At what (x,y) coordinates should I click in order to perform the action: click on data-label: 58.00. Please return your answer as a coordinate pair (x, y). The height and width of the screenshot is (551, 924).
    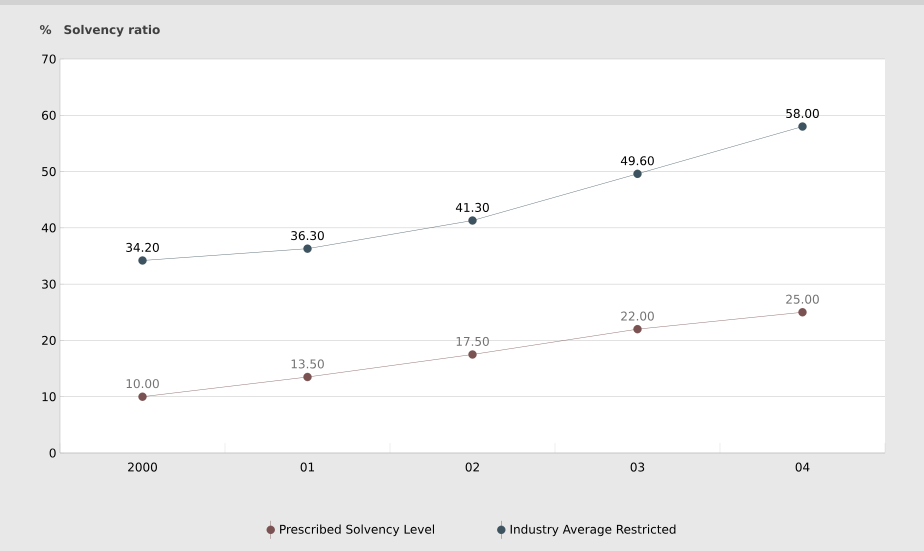
    Looking at the image, I should click on (802, 113).